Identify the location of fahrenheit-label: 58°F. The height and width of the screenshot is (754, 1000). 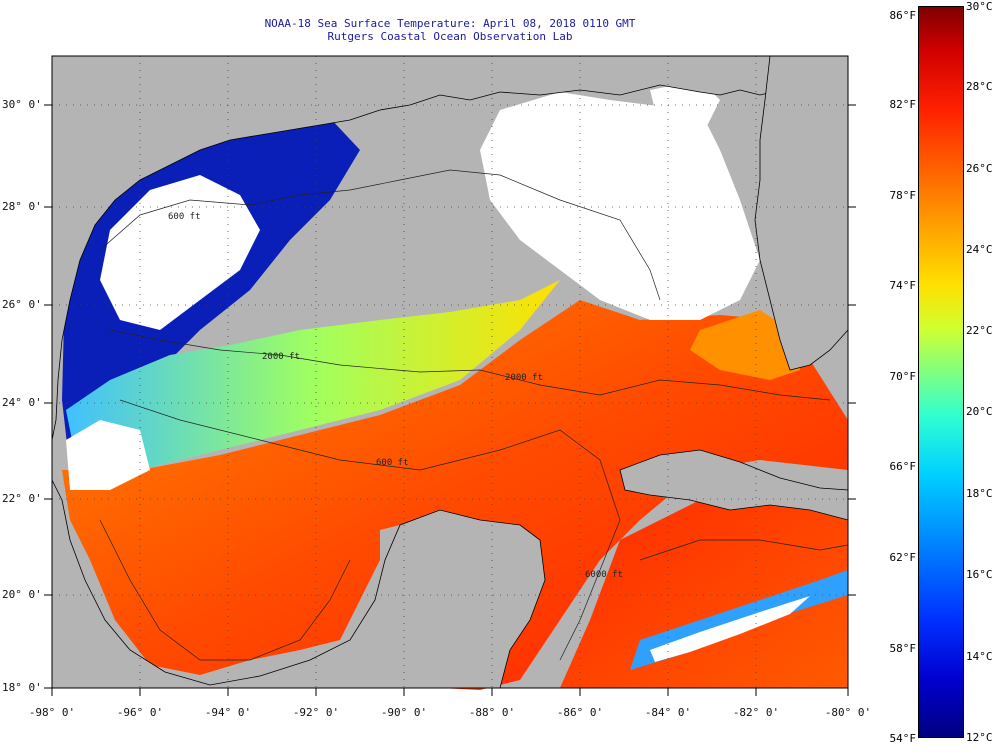
(903, 648).